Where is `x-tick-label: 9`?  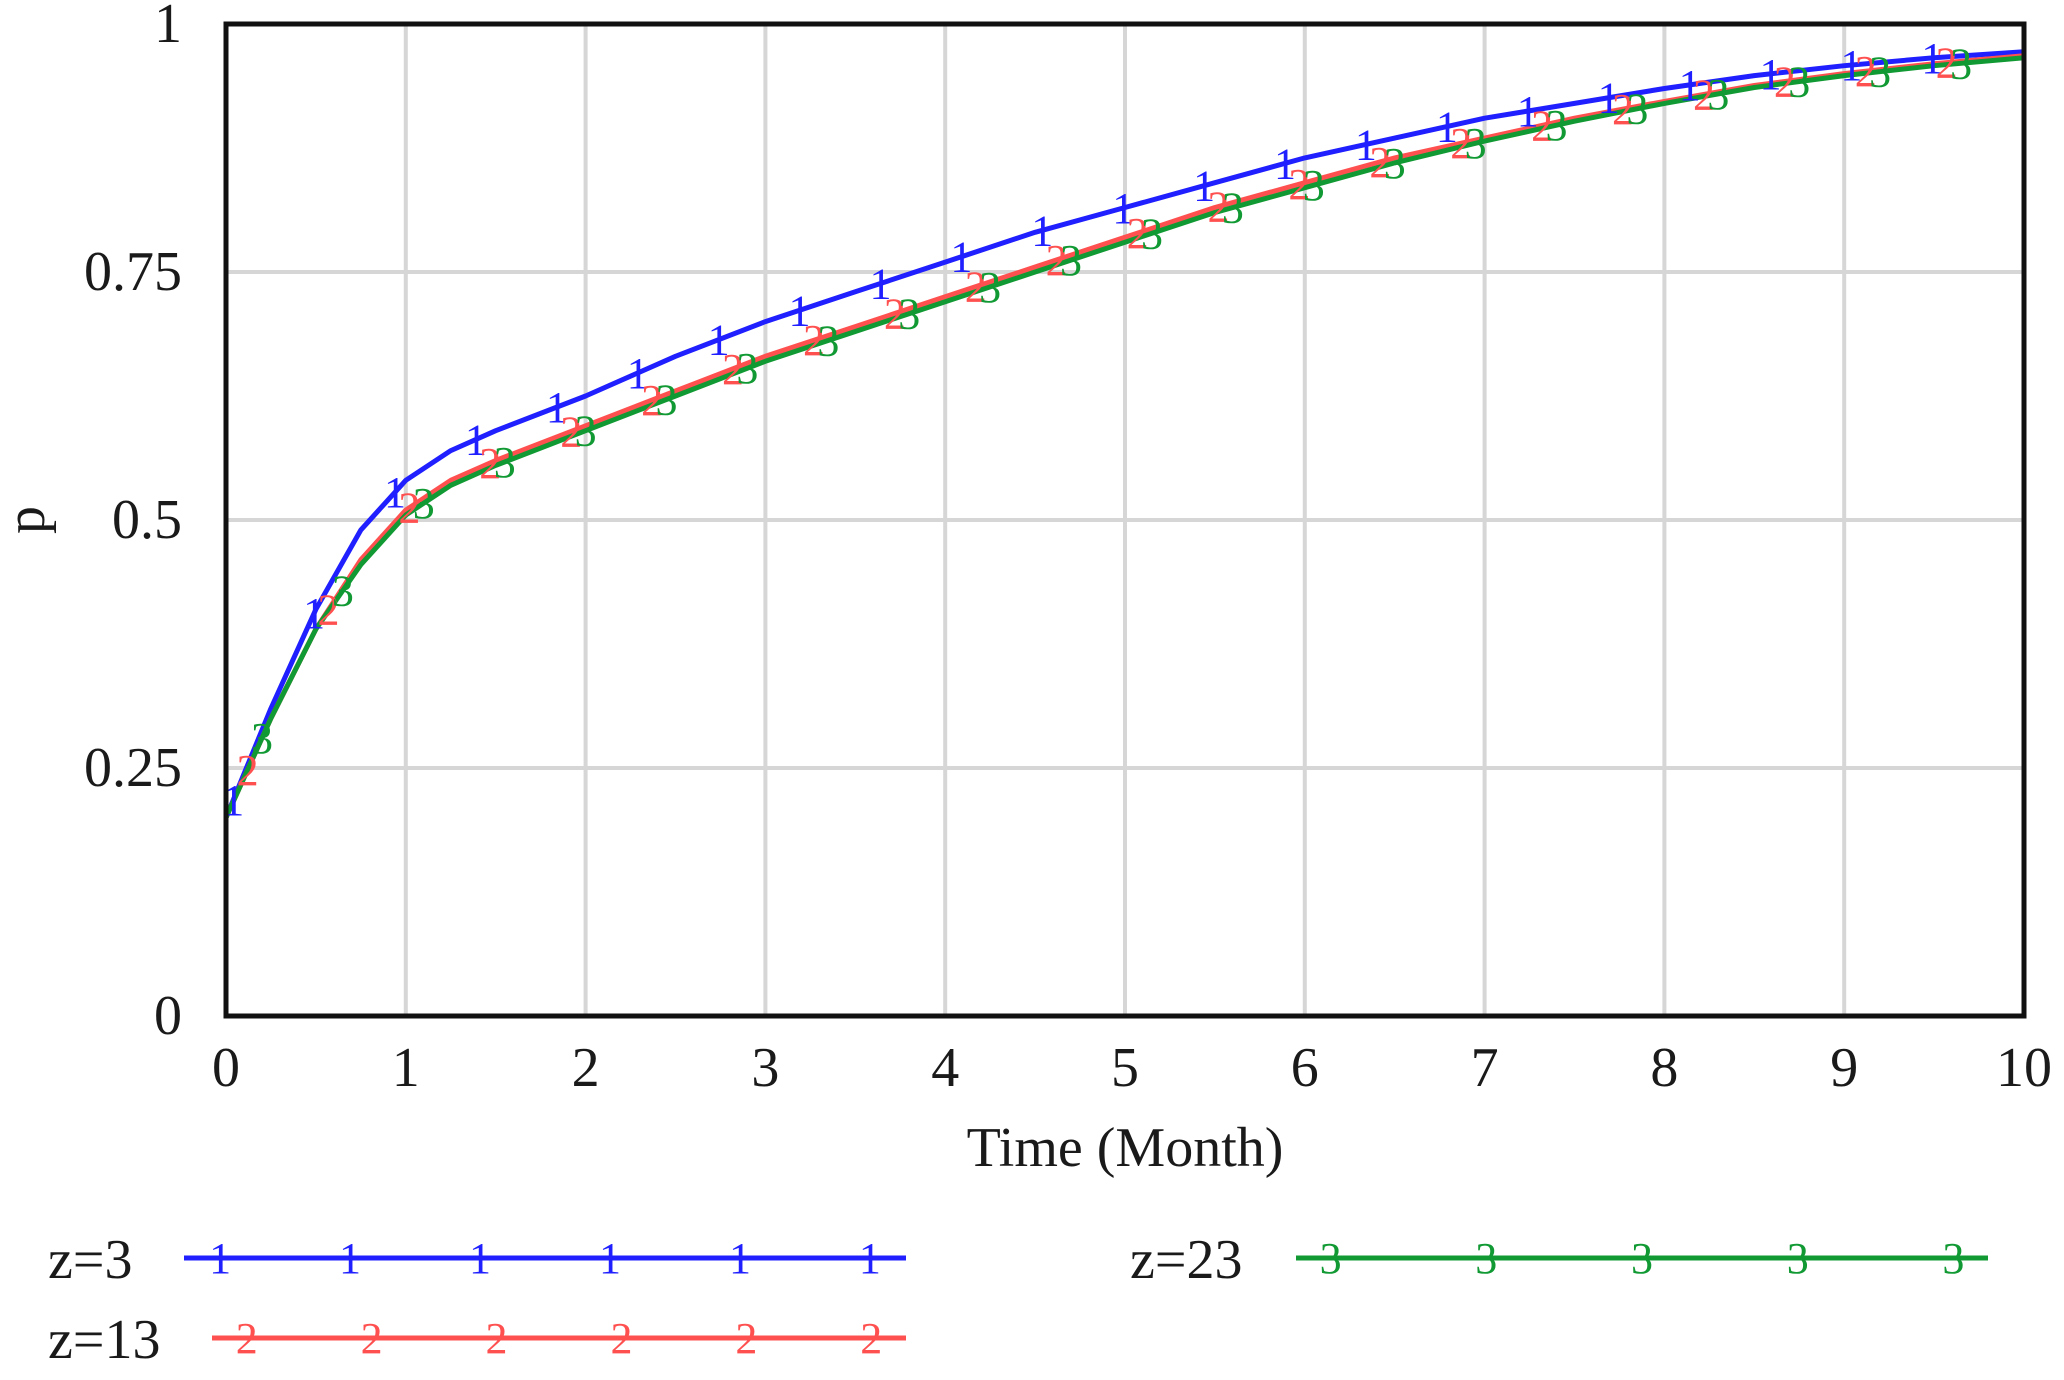
x-tick-label: 9 is located at coordinates (1844, 1068).